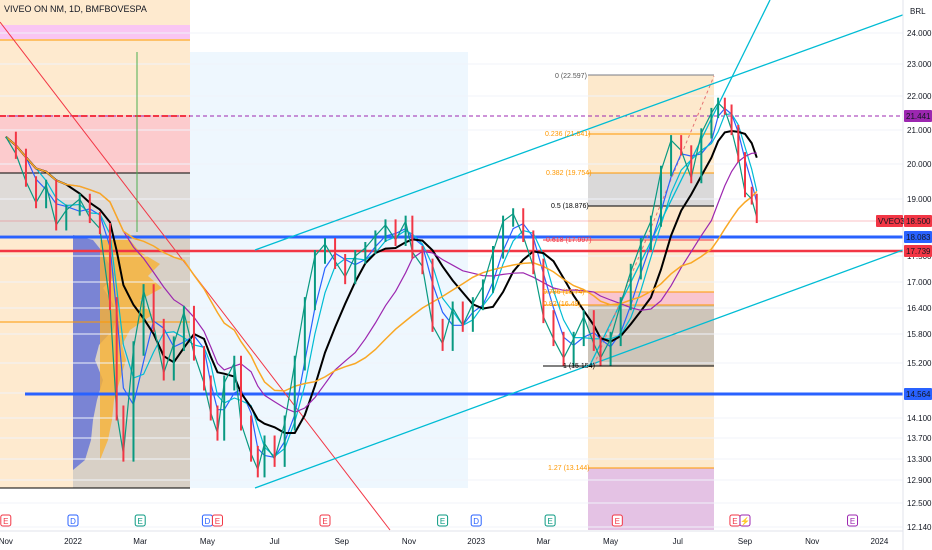 This screenshot has width=932, height=550. What do you see at coordinates (651, 335) in the screenshot?
I see `fib-grey-lower` at bounding box center [651, 335].